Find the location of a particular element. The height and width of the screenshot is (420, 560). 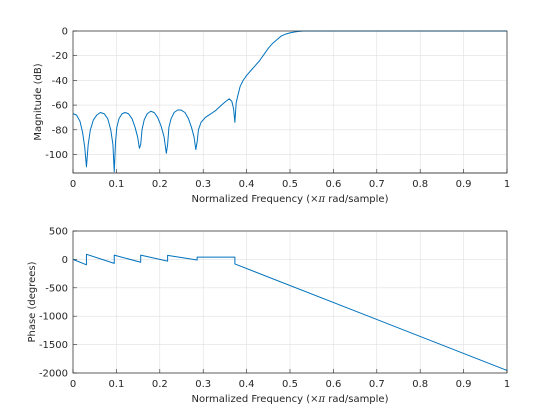

magnitude-x-tick-label: 0.4 is located at coordinates (247, 184).